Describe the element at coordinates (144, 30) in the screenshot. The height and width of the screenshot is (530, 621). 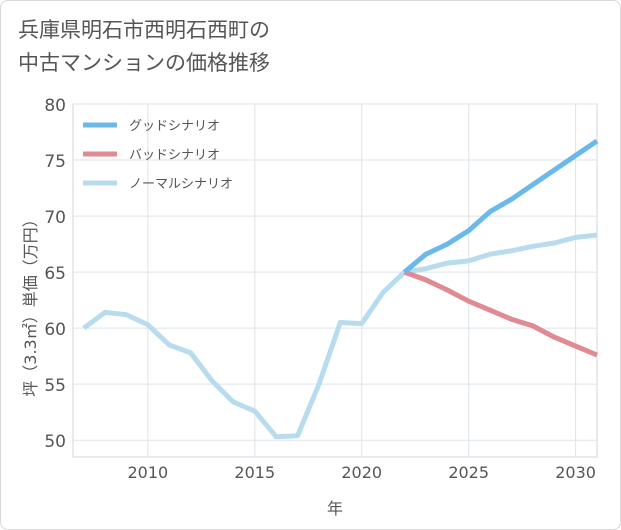
I see `chart-title-line-1: 兵庫県明石市西明石西町の` at that location.